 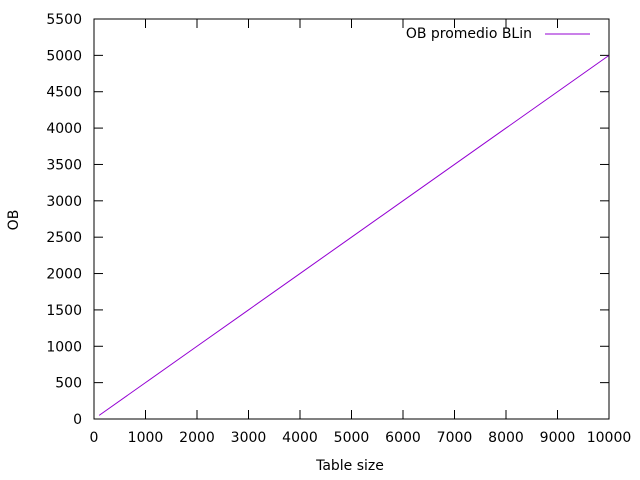 What do you see at coordinates (64, 311) in the screenshot?
I see `y-tick-label: 1500` at bounding box center [64, 311].